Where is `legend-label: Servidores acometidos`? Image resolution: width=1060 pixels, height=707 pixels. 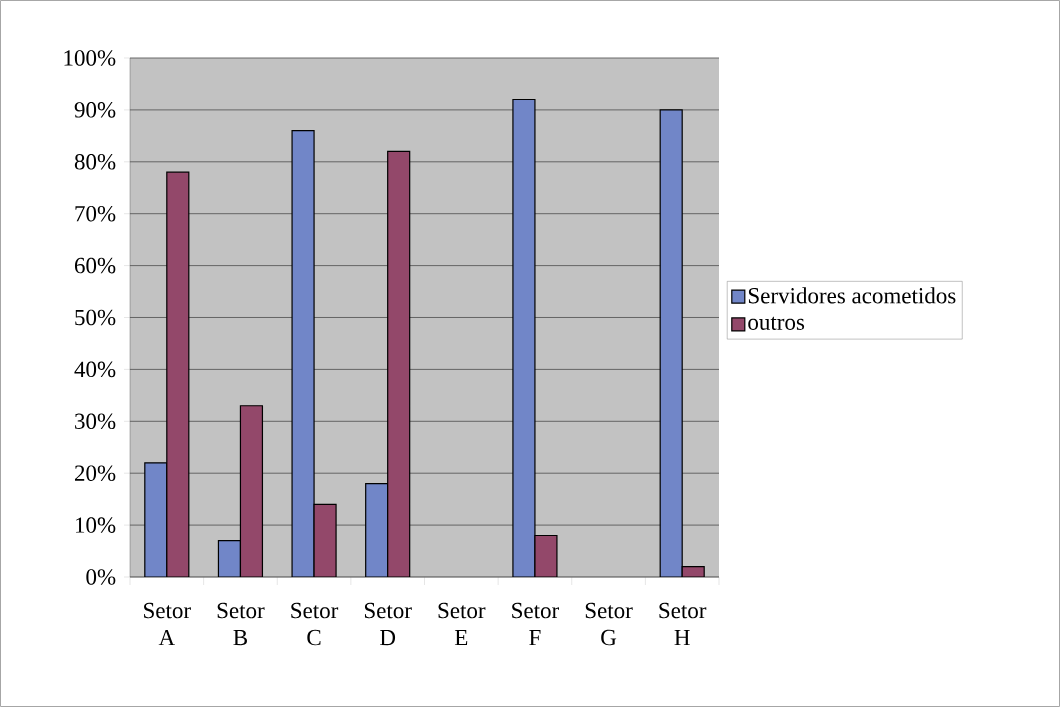 legend-label: Servidores acometidos is located at coordinates (852, 295).